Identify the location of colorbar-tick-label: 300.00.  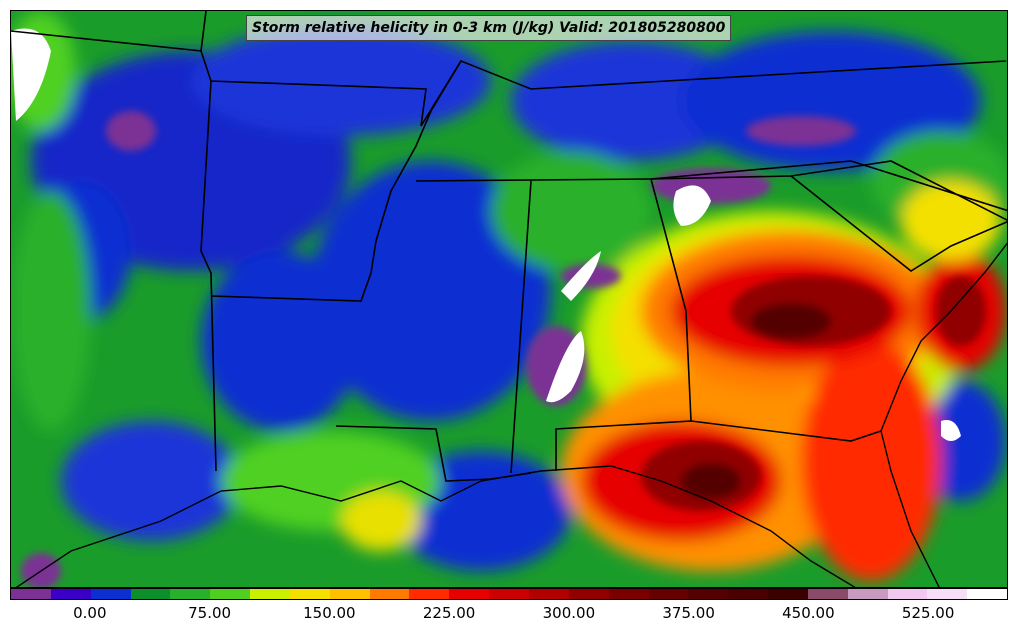
(569, 613).